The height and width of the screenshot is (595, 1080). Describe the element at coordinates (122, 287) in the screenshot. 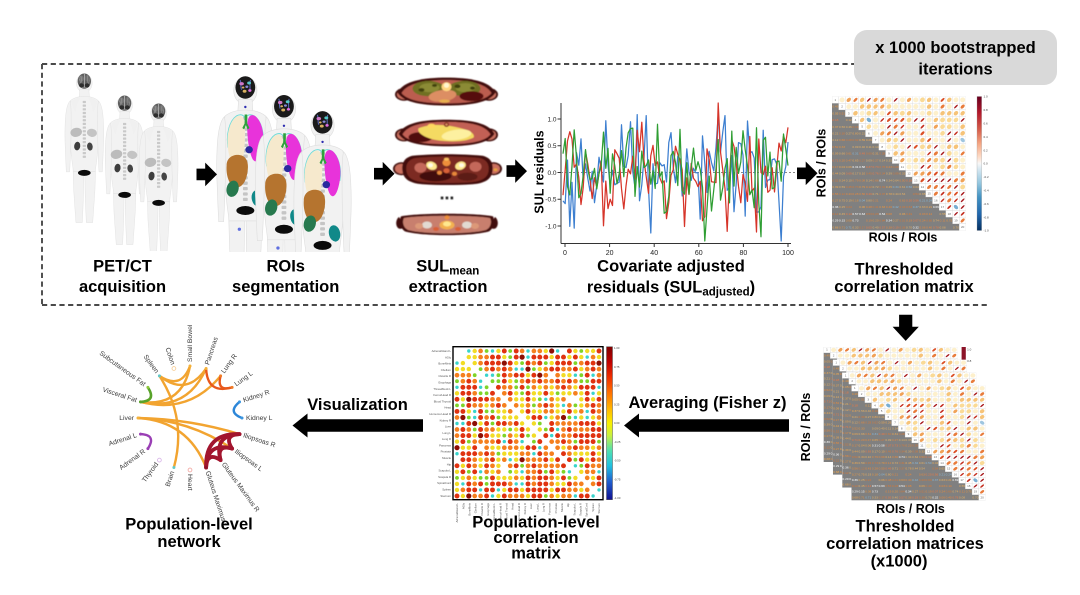

I see `svg-text: acquisition` at that location.